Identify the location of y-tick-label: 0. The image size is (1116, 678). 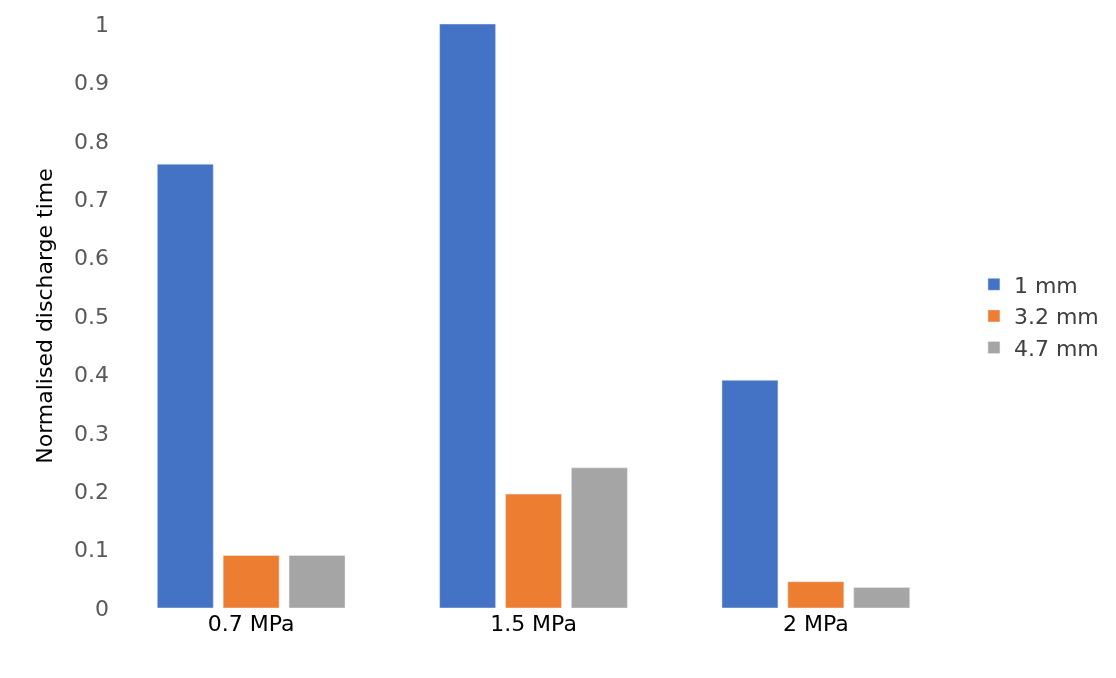
(102, 608).